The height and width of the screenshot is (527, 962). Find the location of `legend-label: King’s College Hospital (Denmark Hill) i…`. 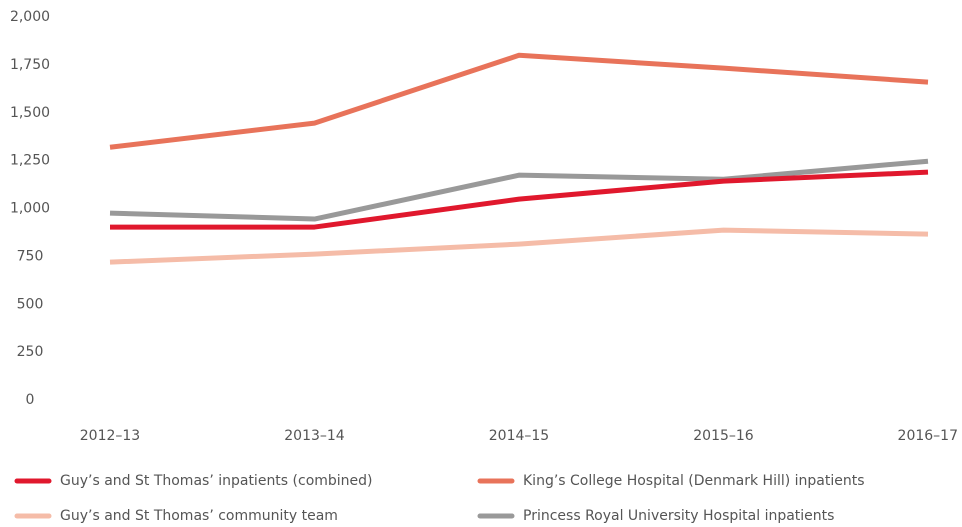

legend-label: King’s College Hospital (Denmark Hill) i… is located at coordinates (694, 481).